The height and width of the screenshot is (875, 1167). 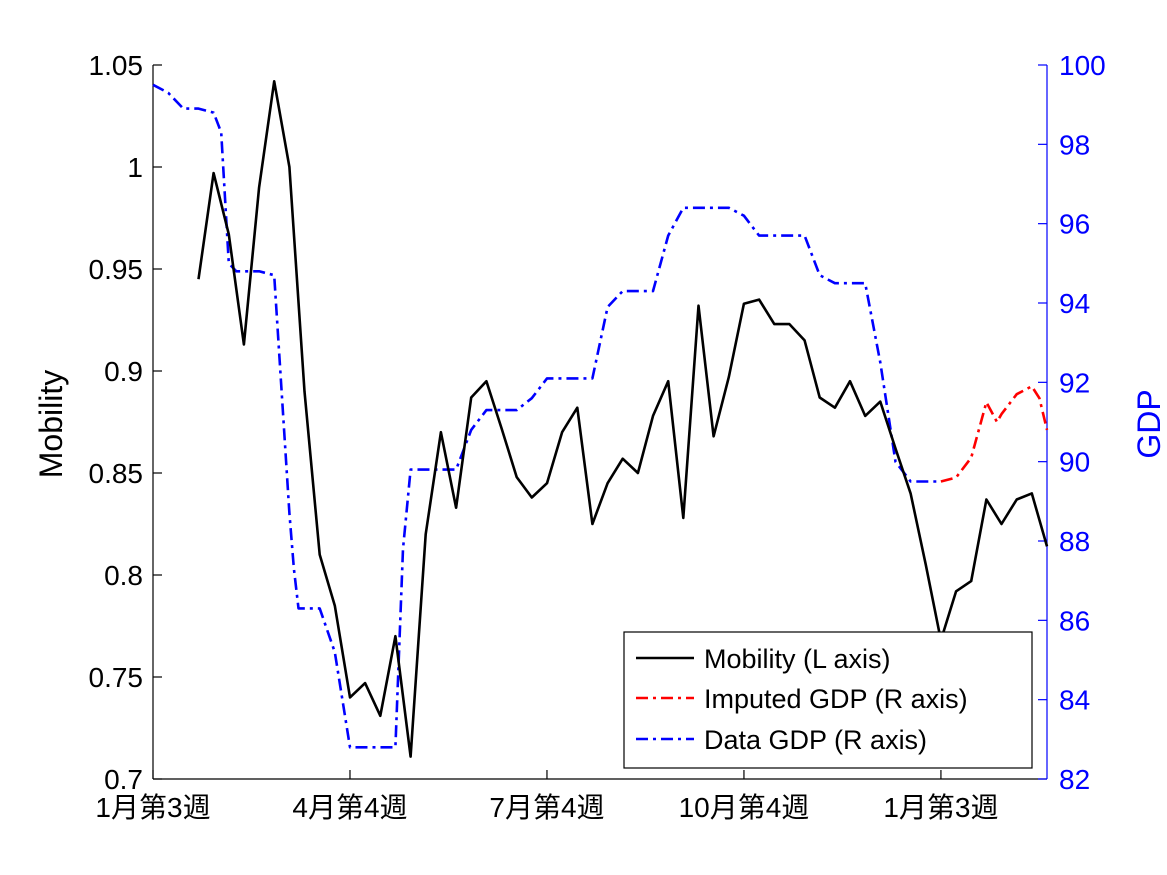 What do you see at coordinates (1074, 462) in the screenshot?
I see `right-tick-label: 90` at bounding box center [1074, 462].